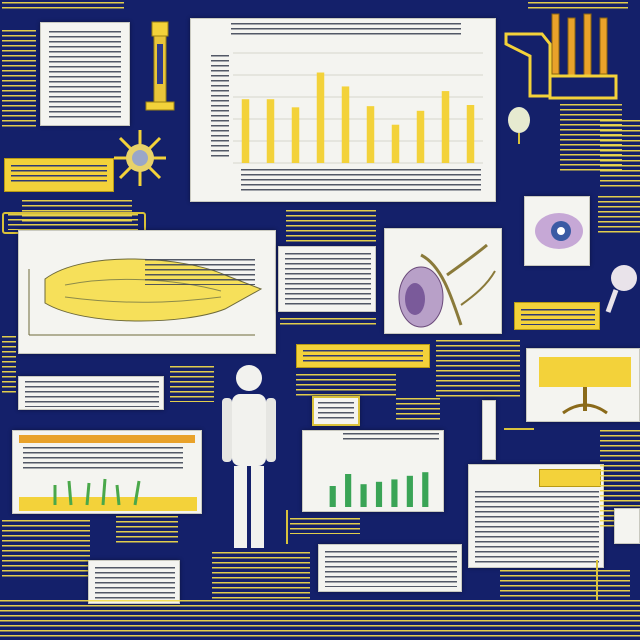 The image size is (640, 640). Describe the element at coordinates (107, 472) in the screenshot. I see `sprouts-card` at that location.